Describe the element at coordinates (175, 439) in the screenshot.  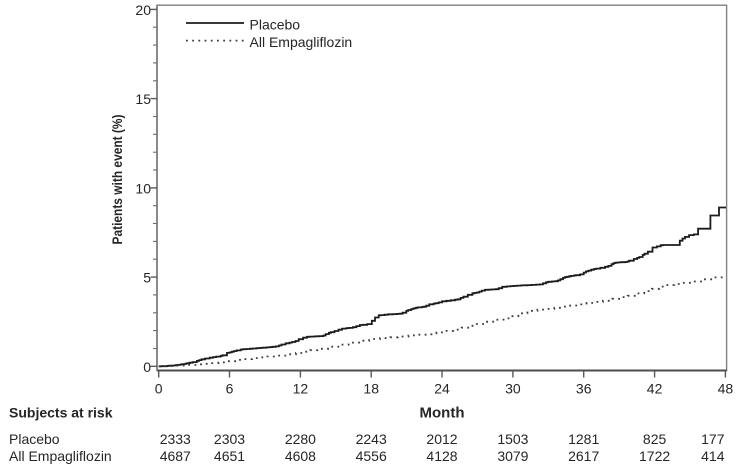
I see `svg-text: 2333` at that location.